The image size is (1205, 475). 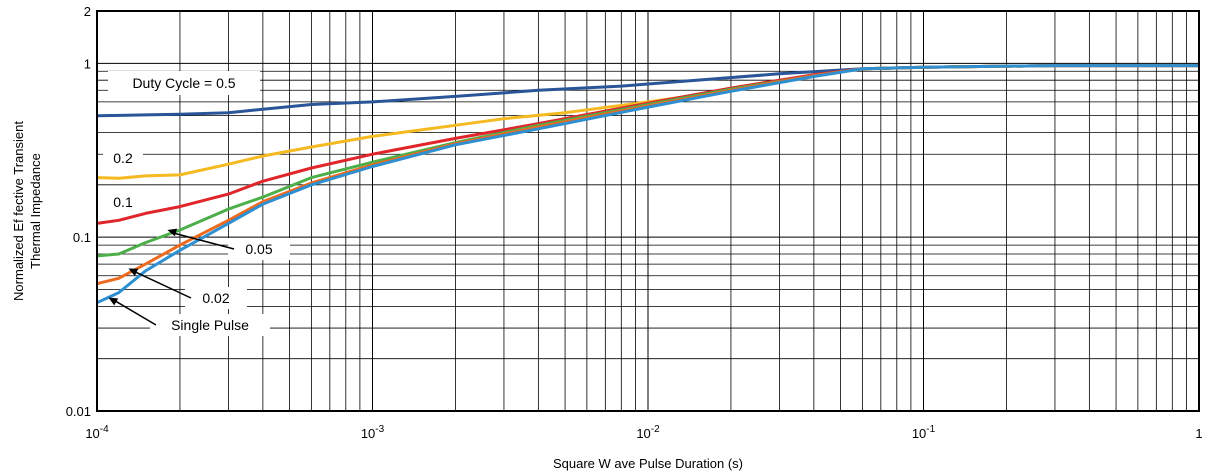 I want to click on x-tick-label: 10⁻¹, so click(x=924, y=432).